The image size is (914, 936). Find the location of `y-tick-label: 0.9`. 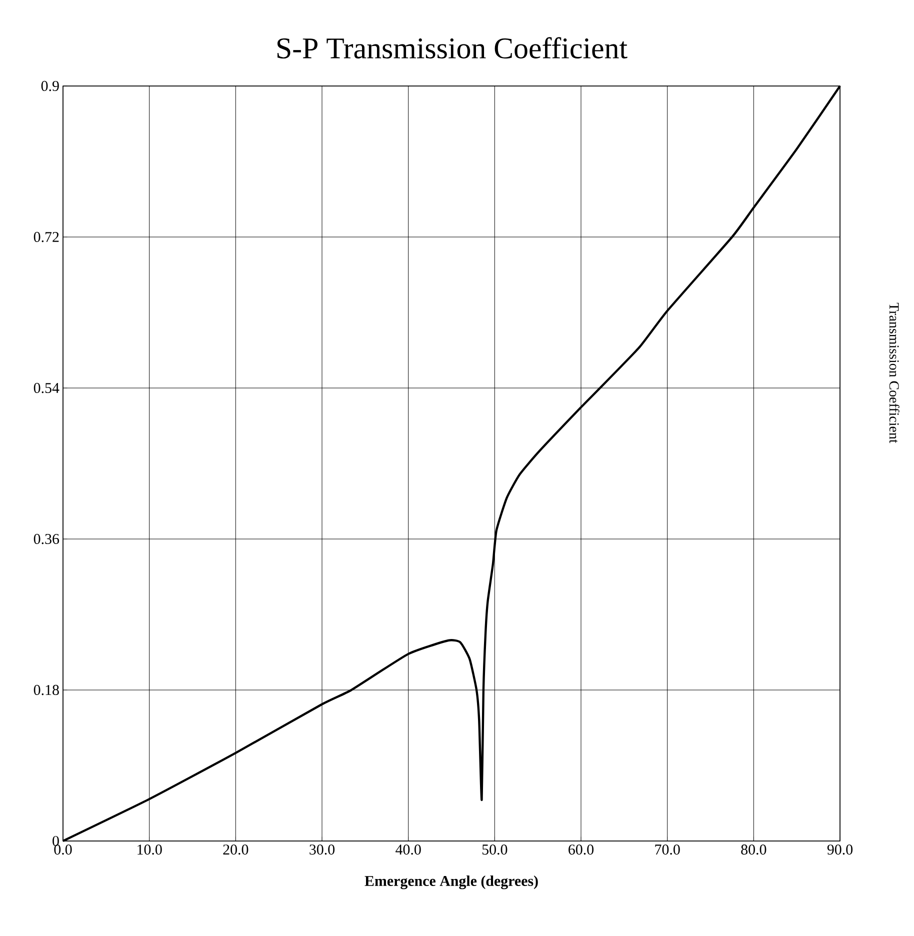

y-tick-label: 0.9 is located at coordinates (50, 86).